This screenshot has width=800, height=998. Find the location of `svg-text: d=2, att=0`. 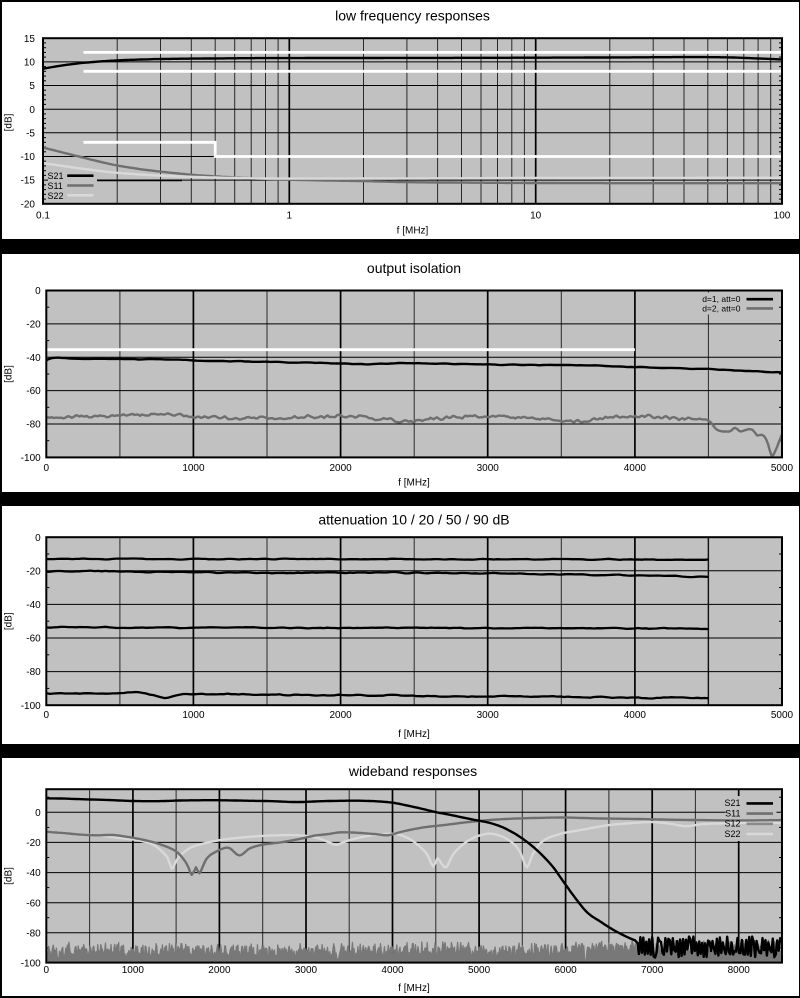

svg-text: d=2, att=0 is located at coordinates (721, 308).